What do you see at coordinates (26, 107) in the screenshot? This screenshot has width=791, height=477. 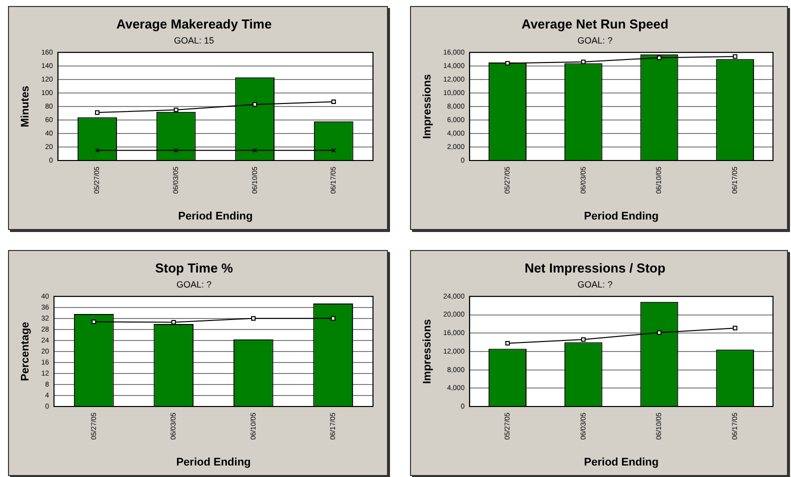 I see `y-axis-title: Minutes` at bounding box center [26, 107].